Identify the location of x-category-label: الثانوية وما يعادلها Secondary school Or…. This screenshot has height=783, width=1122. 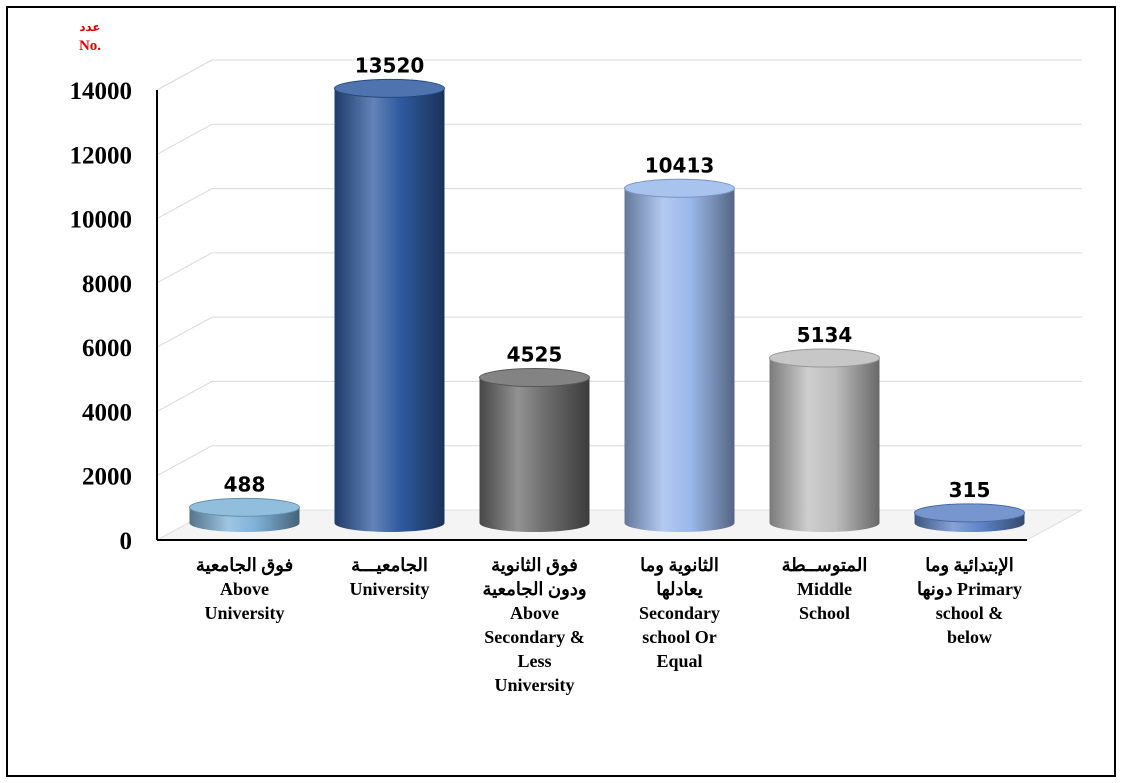
(679, 613).